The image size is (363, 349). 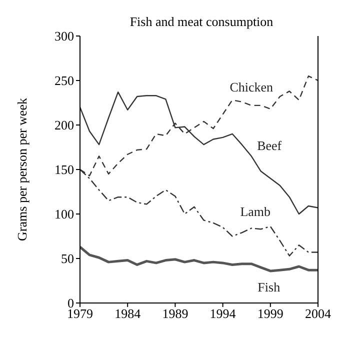 What do you see at coordinates (199, 259) in the screenshot?
I see `line-series` at bounding box center [199, 259].